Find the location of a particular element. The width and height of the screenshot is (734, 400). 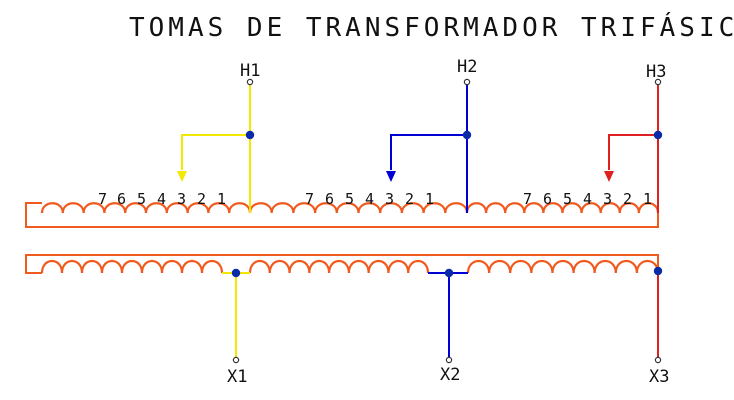

terminal-h1-label: H1 is located at coordinates (250, 71).